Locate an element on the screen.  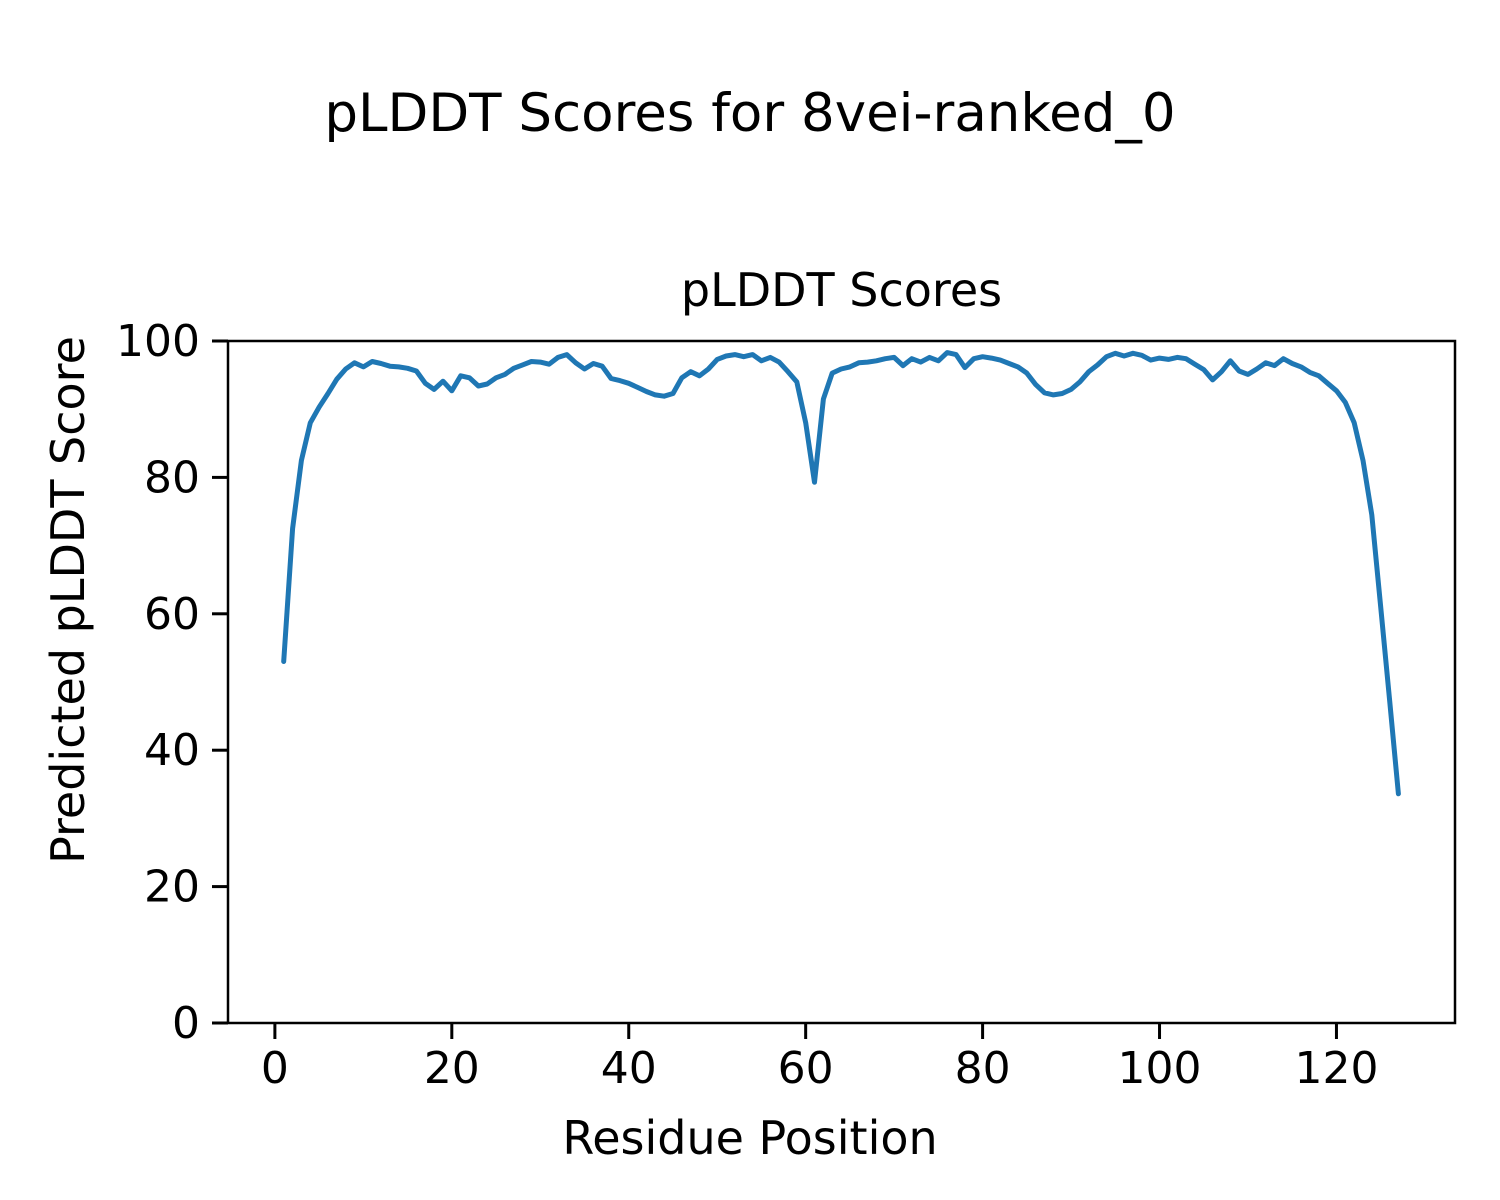
y-tick-label: 20 is located at coordinates (172, 887).